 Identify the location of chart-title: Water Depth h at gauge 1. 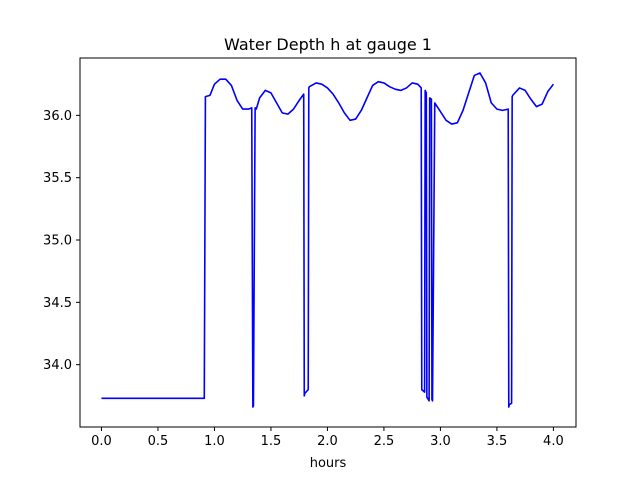
(328, 44).